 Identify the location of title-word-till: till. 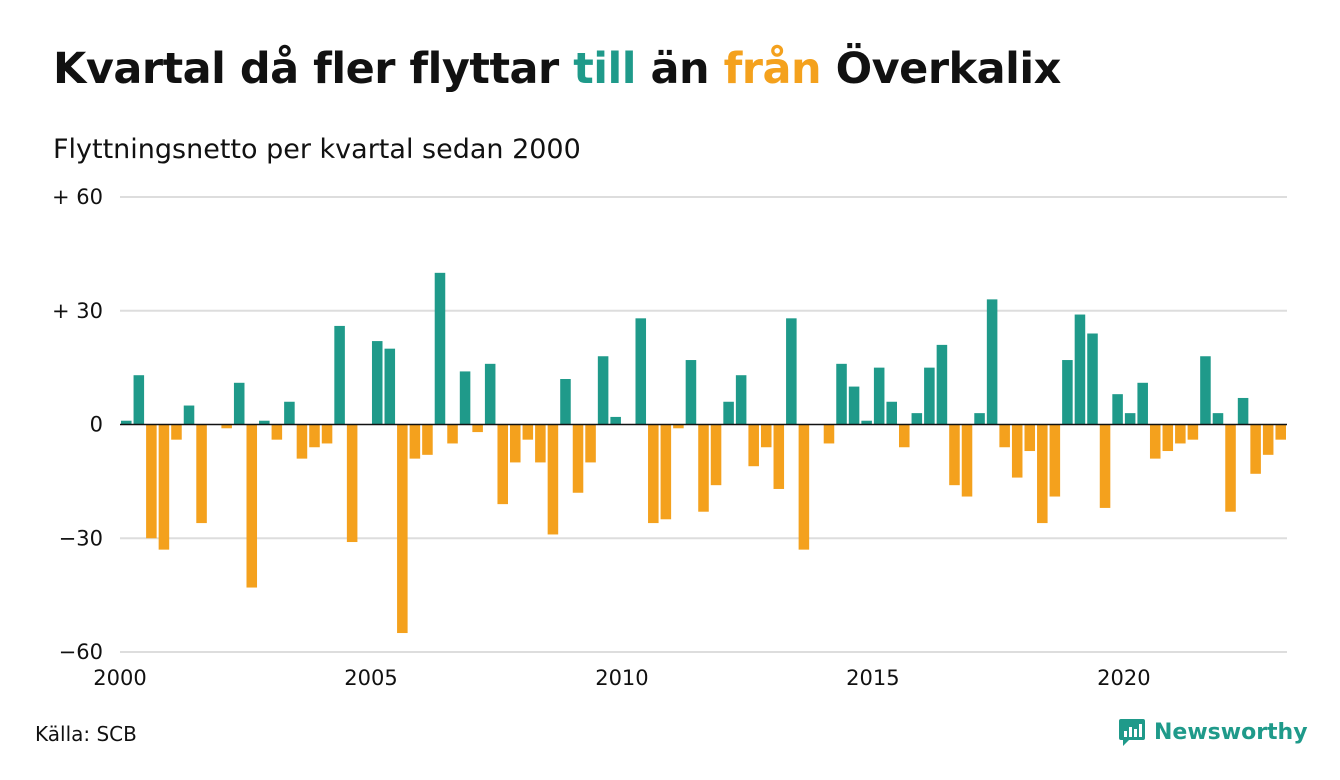
(604, 69).